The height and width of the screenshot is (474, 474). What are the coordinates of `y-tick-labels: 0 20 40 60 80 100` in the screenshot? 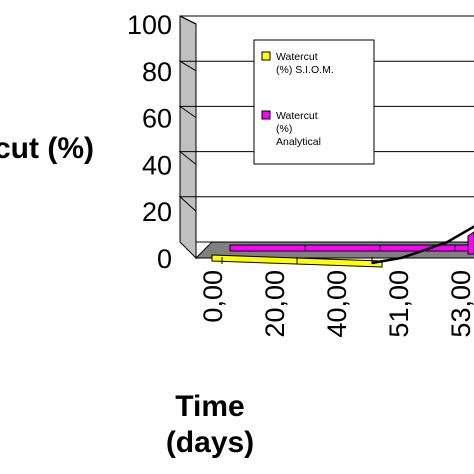 It's located at (149, 142).